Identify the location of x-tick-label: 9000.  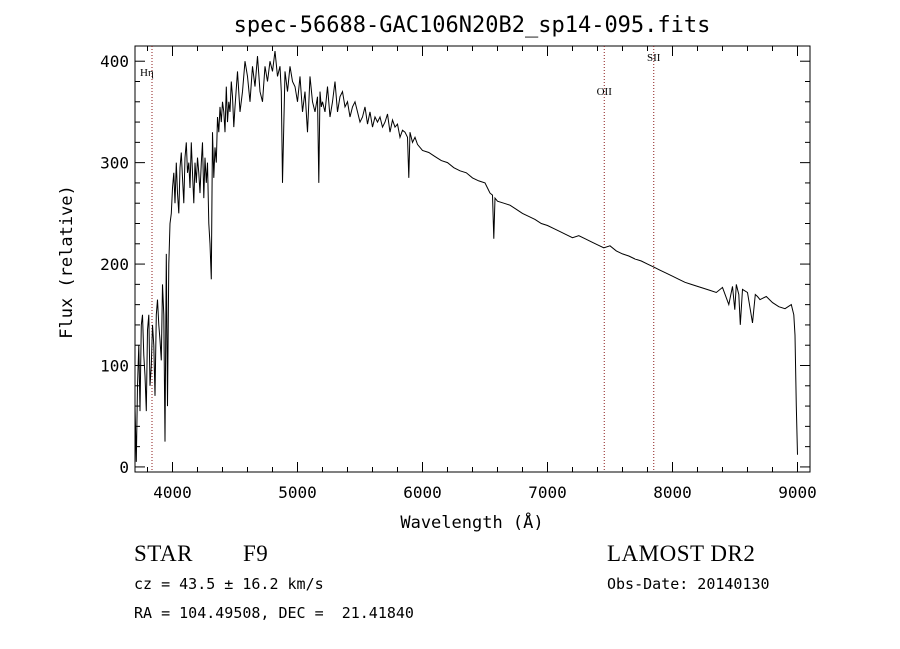
(797, 492).